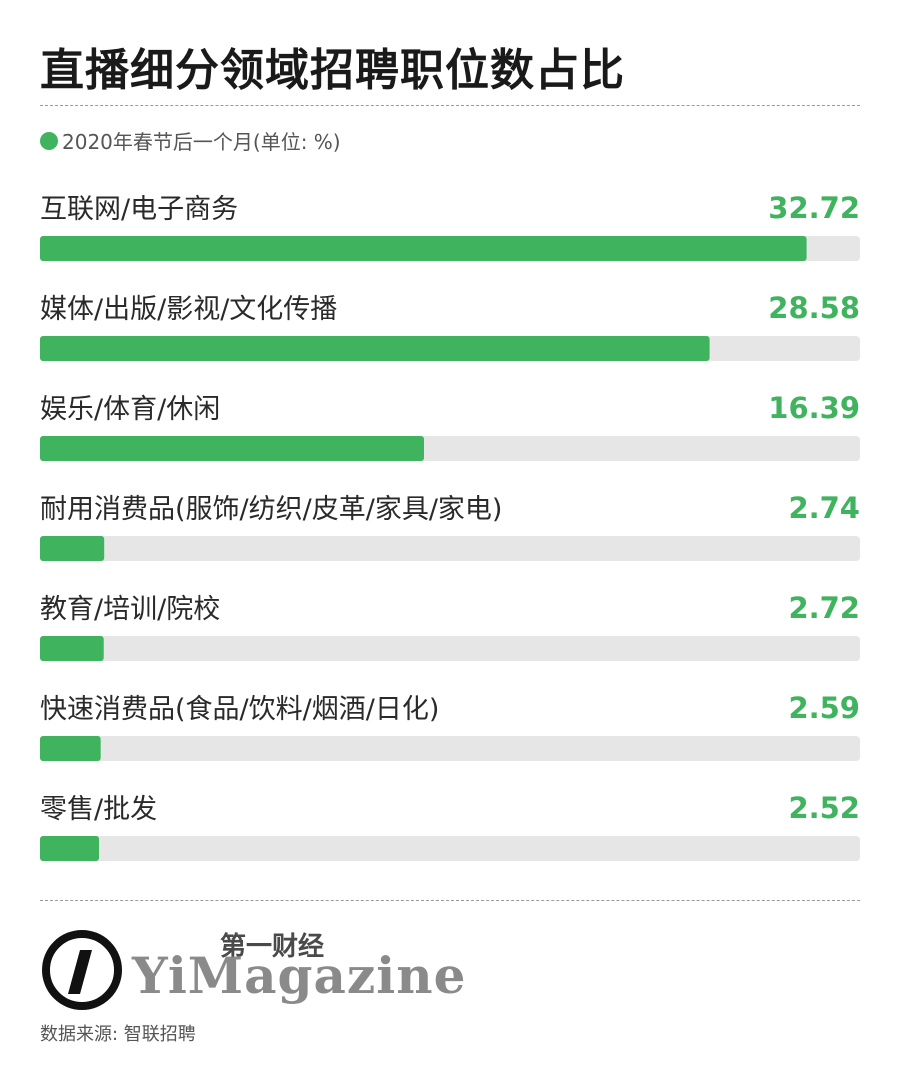  What do you see at coordinates (130, 609) in the screenshot?
I see `category-label: 教育/培训/院校` at bounding box center [130, 609].